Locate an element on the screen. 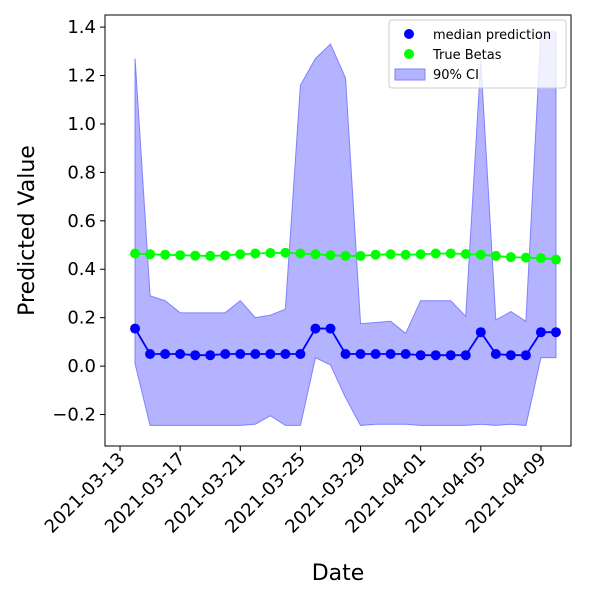 The width and height of the screenshot is (600, 600). series-point-layer is located at coordinates (345, 304).